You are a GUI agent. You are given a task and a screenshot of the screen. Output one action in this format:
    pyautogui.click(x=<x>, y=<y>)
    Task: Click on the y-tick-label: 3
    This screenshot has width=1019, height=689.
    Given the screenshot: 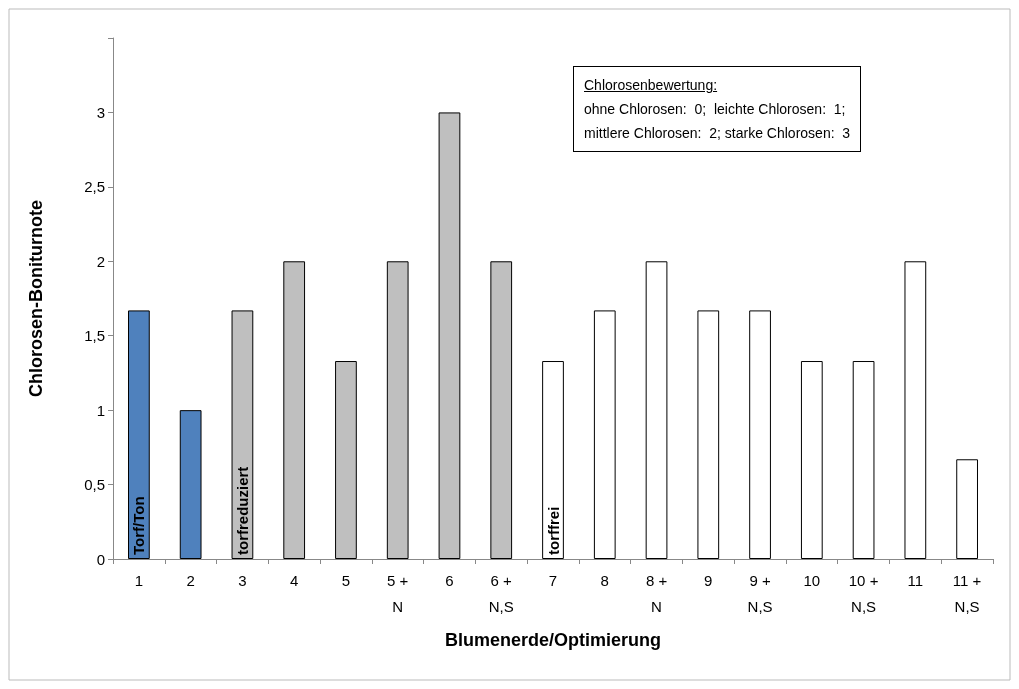 What is the action you would take?
    pyautogui.click(x=100, y=112)
    